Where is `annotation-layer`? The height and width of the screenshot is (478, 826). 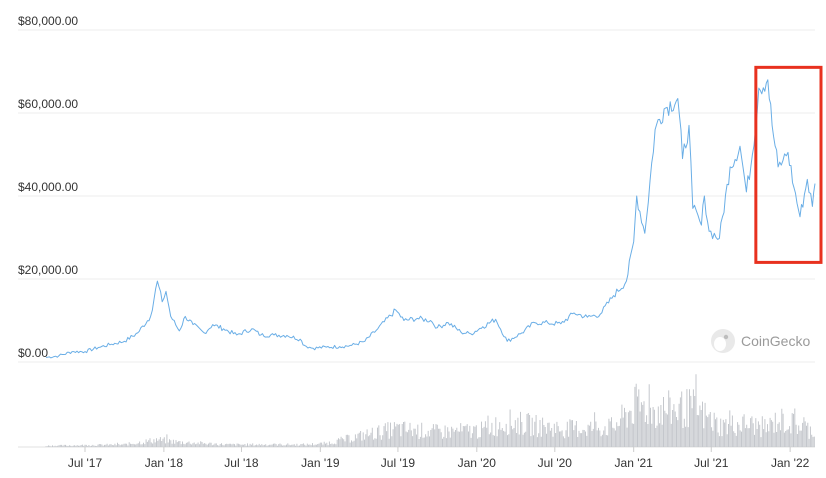
annotation-layer is located at coordinates (788, 164).